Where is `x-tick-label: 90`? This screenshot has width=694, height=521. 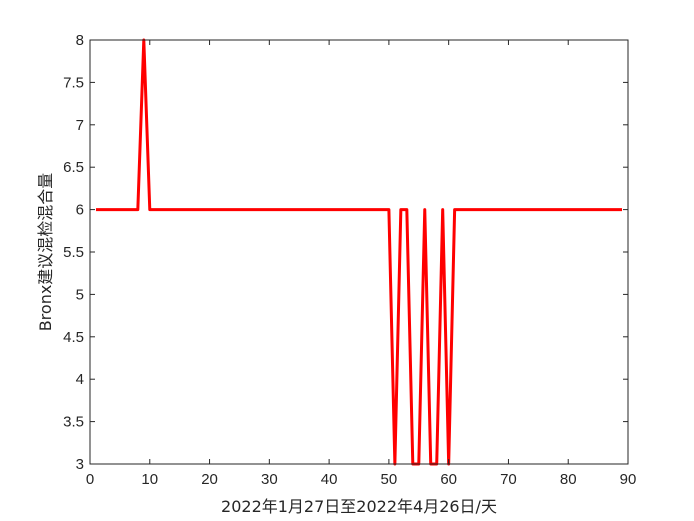
x-tick-label: 90 is located at coordinates (628, 479).